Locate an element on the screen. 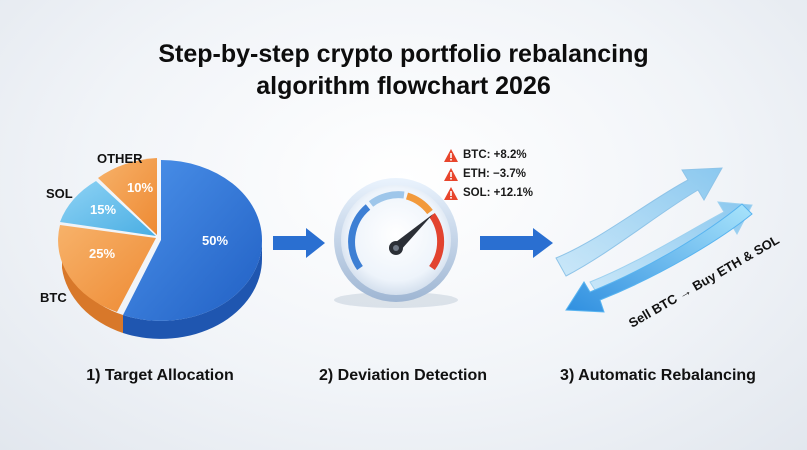  gauge-needle is located at coordinates (412, 232).